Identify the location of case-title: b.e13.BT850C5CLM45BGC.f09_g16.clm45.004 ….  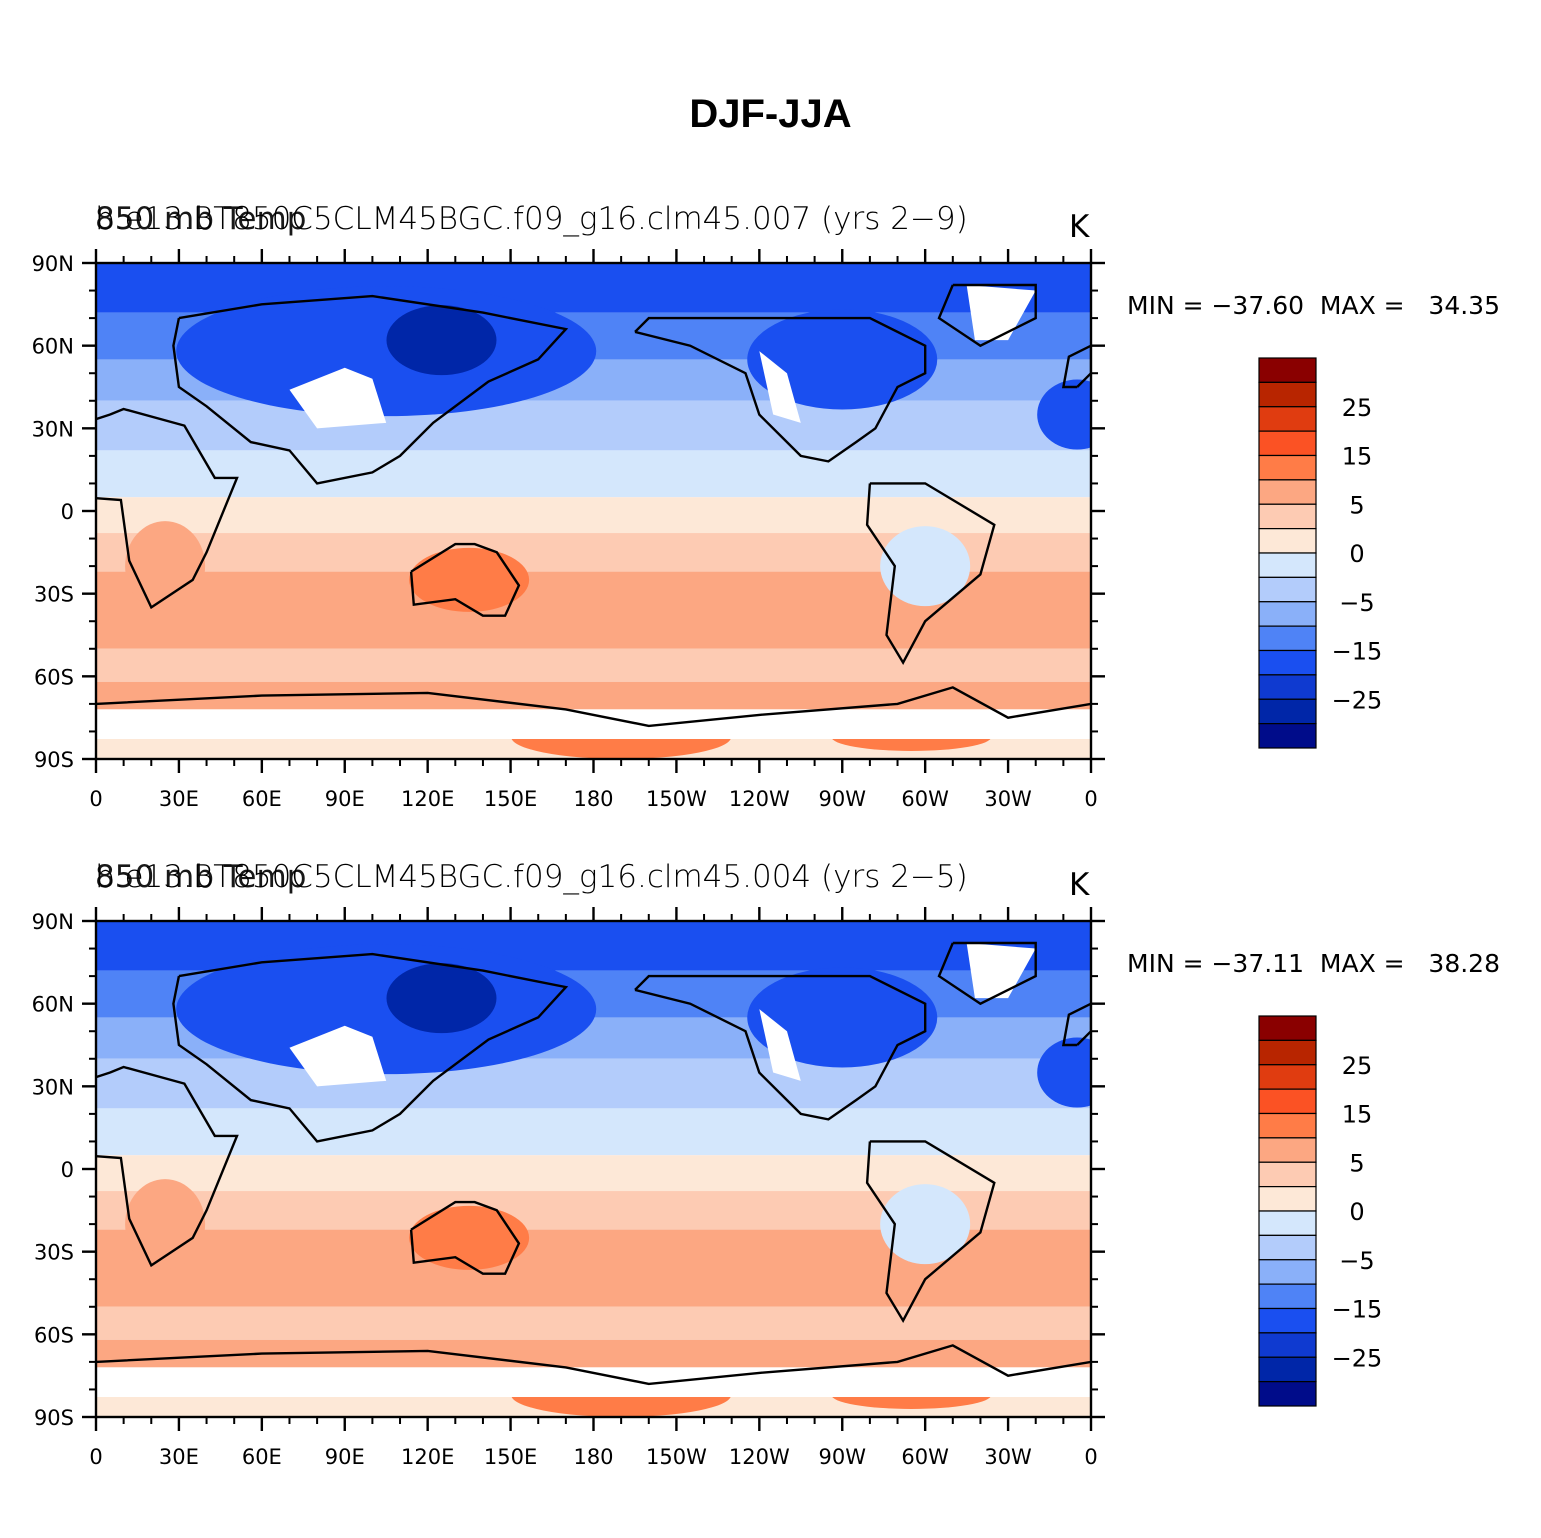
(531, 877).